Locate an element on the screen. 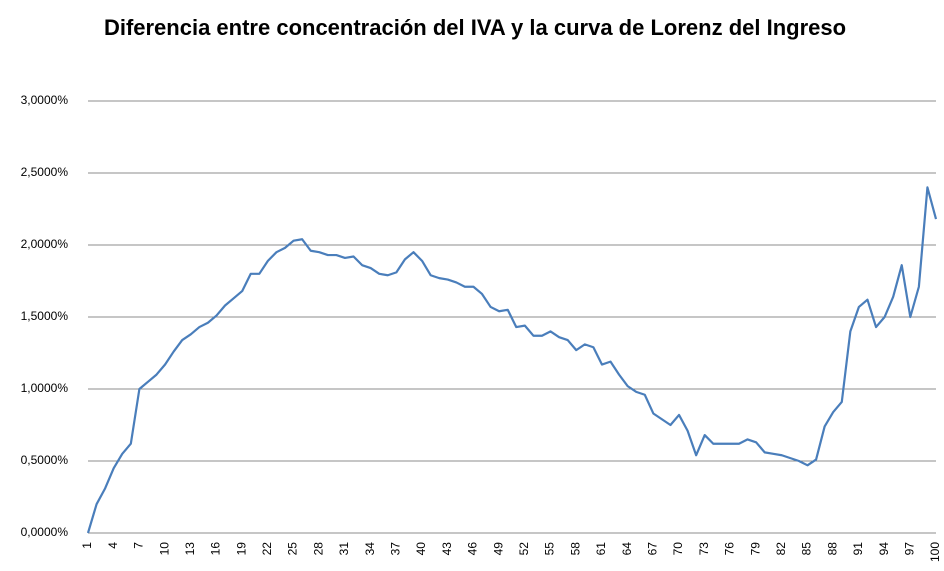 This screenshot has height=571, width=944. x-tick-label: 100 is located at coordinates (935, 552).